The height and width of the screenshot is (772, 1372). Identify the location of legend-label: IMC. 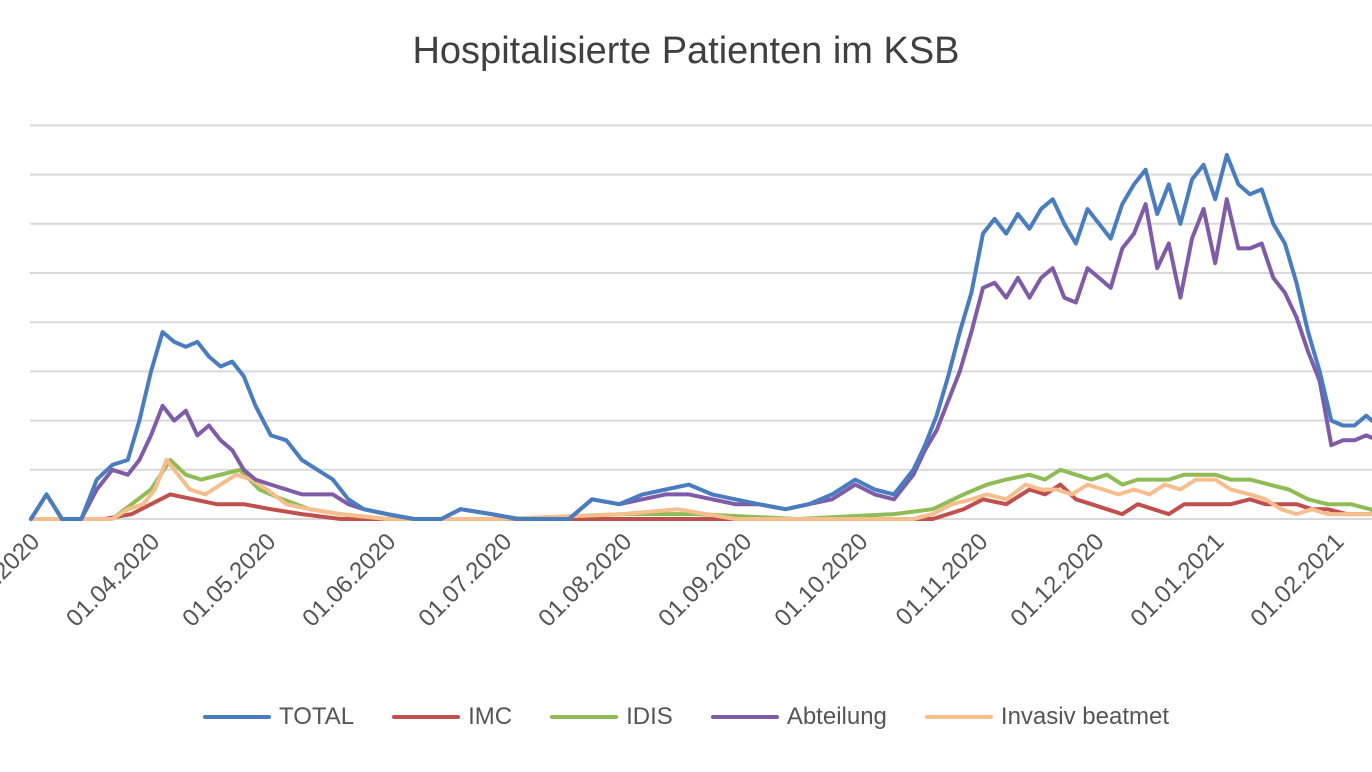
(490, 716).